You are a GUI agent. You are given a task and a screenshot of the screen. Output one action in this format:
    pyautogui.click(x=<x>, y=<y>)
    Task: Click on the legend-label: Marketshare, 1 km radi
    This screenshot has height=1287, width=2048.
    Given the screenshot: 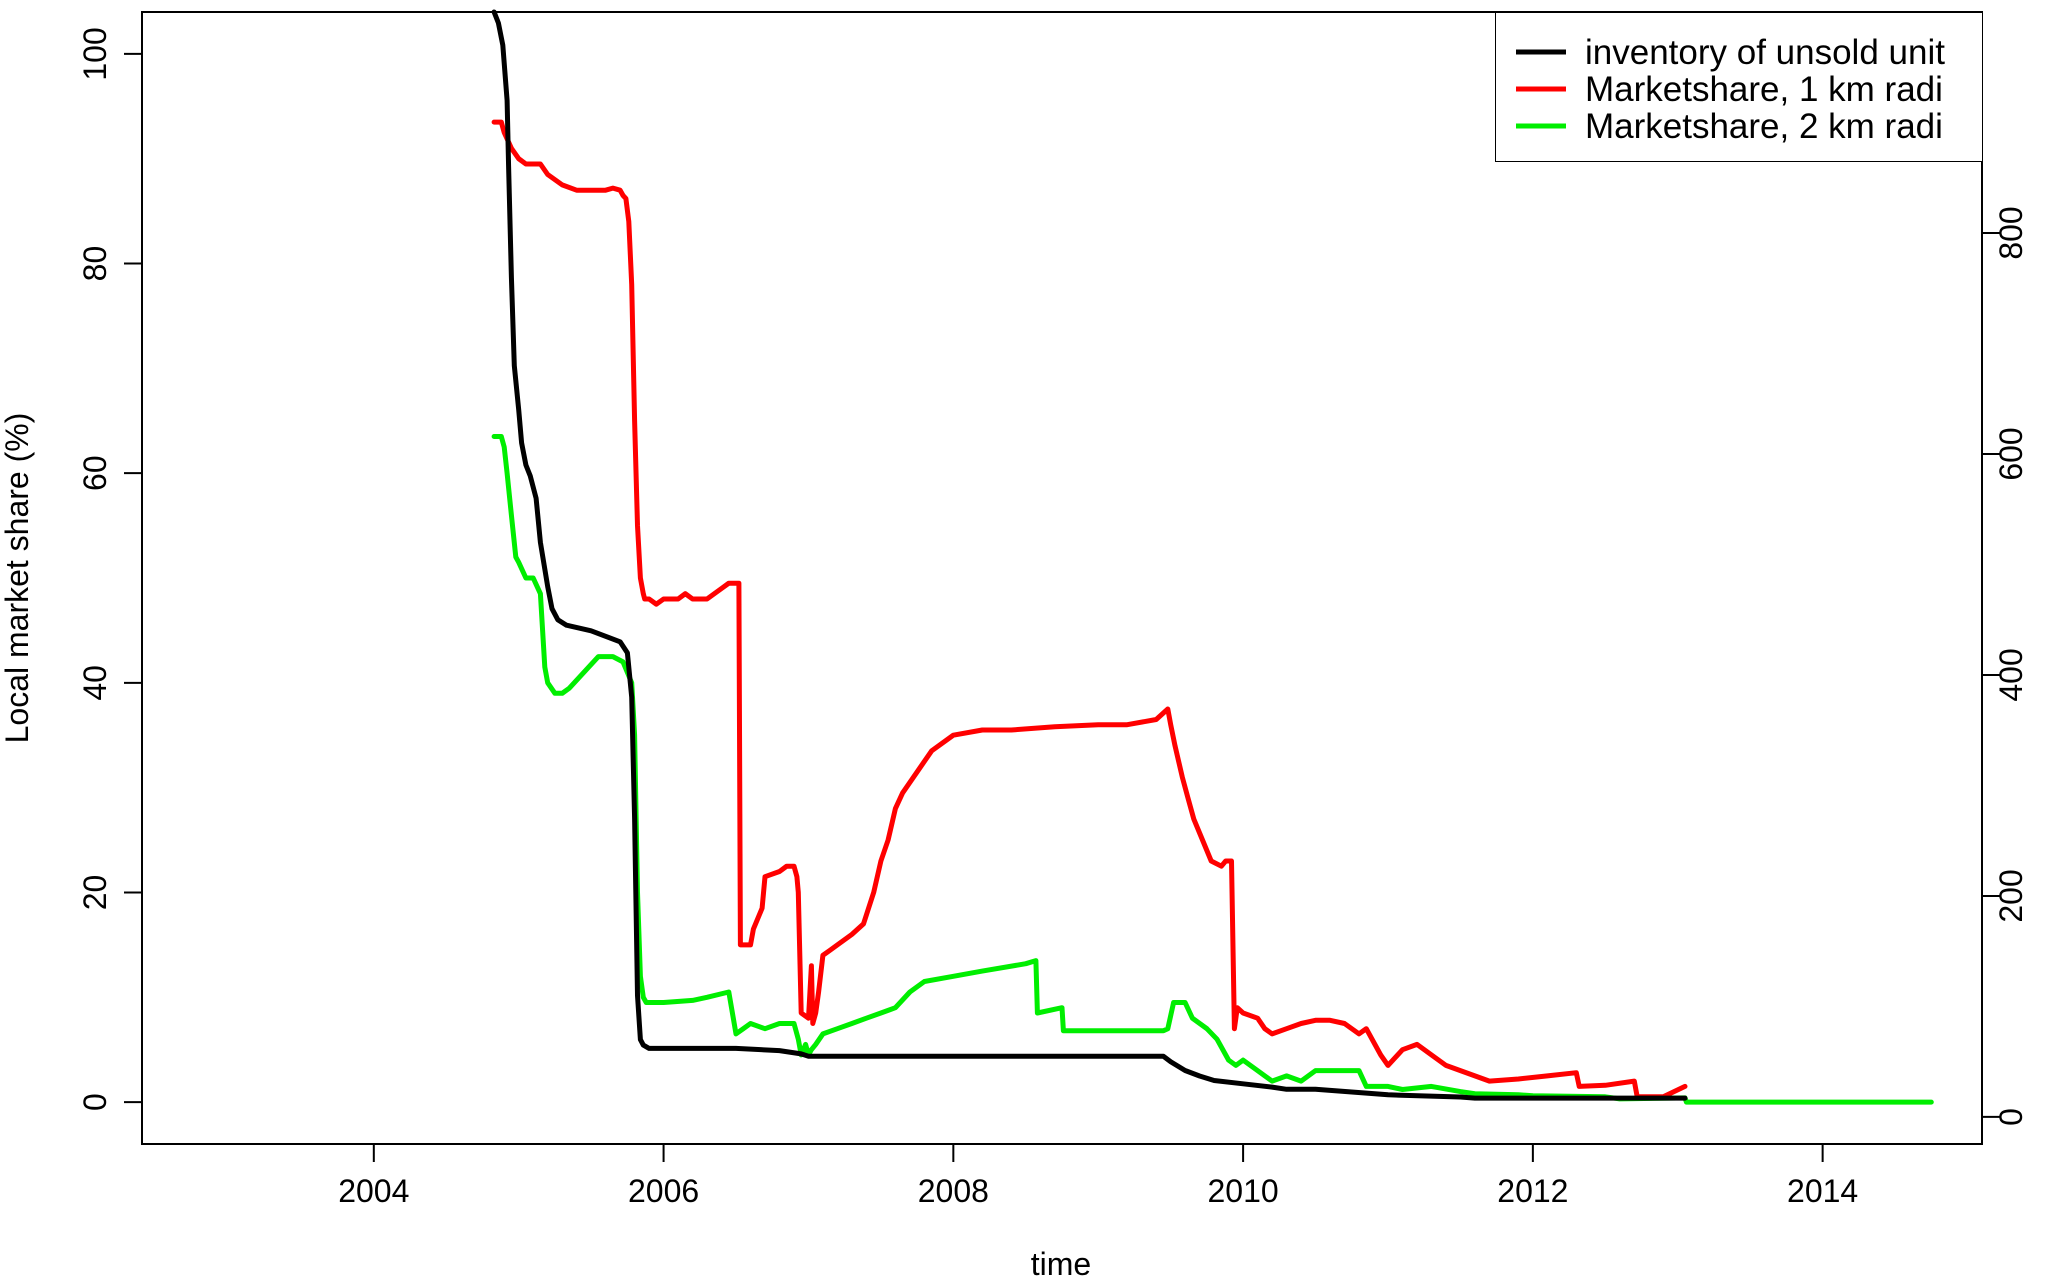 What is the action you would take?
    pyautogui.click(x=1764, y=89)
    